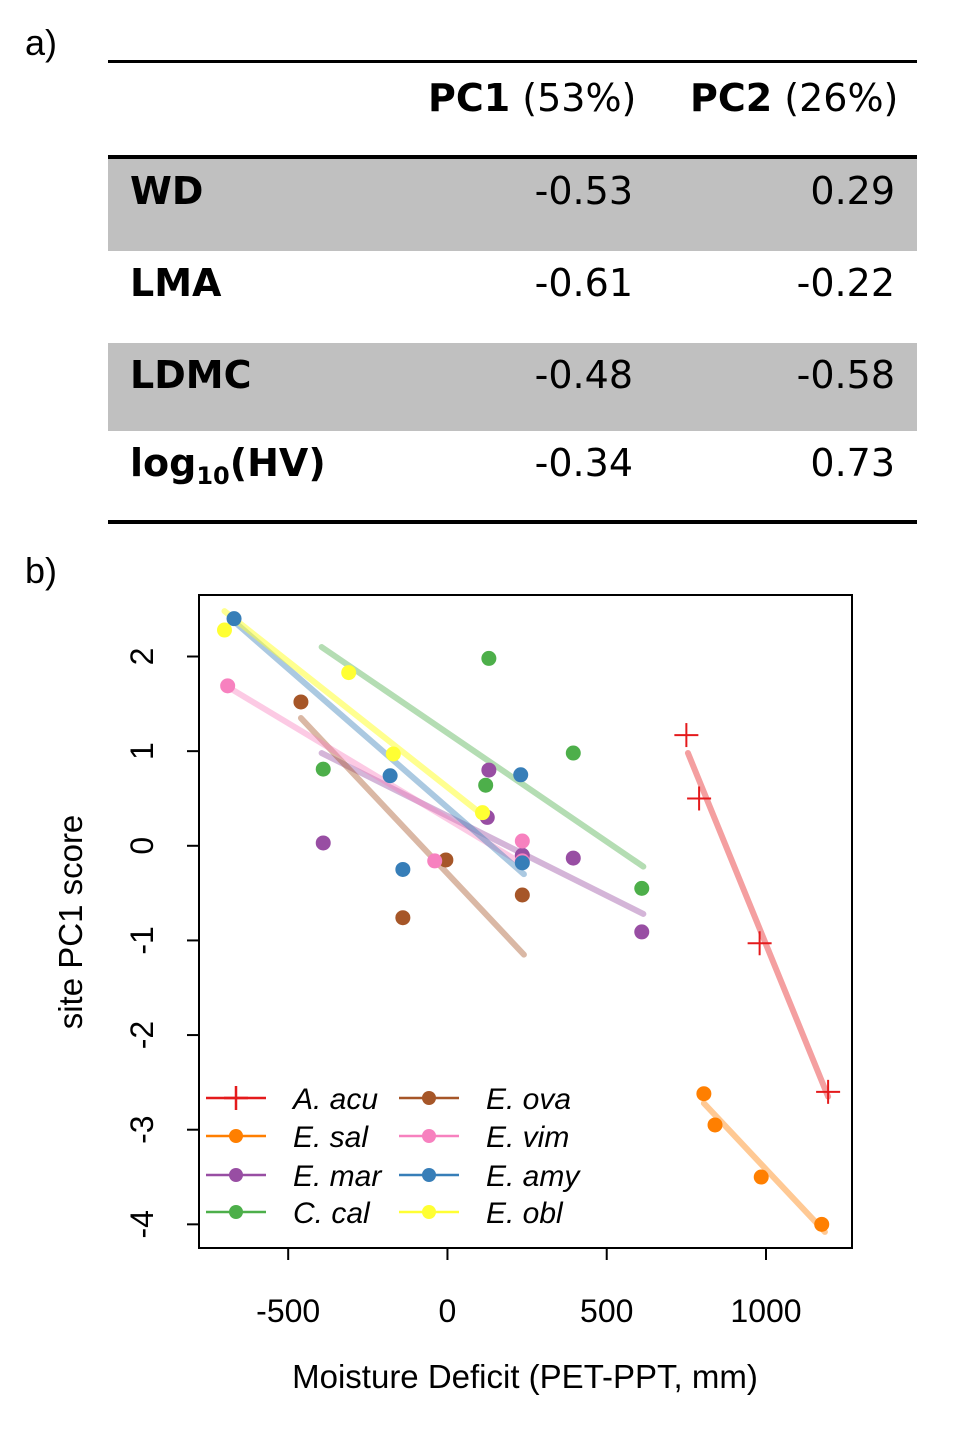 This screenshot has height=1449, width=968. Describe the element at coordinates (191, 375) in the screenshot. I see `row-name-ldmc: LDMC` at that location.